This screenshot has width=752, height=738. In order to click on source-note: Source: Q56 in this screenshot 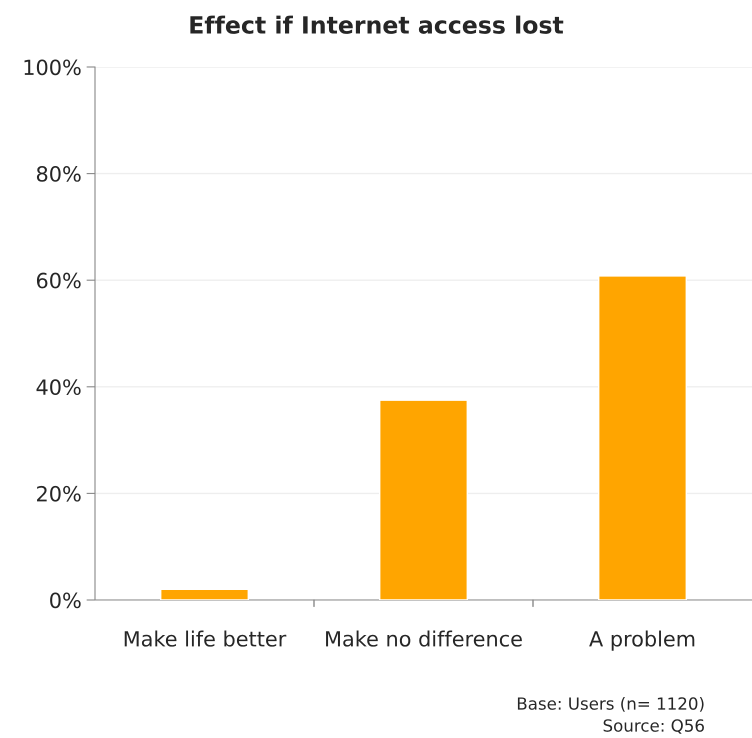, I will do `click(654, 726)`.